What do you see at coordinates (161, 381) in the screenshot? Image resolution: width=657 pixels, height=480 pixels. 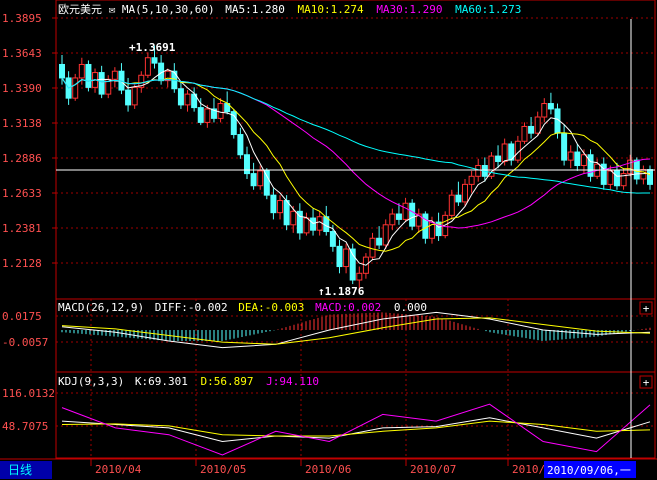 I see `kdj-k: K:69.301` at bounding box center [161, 381].